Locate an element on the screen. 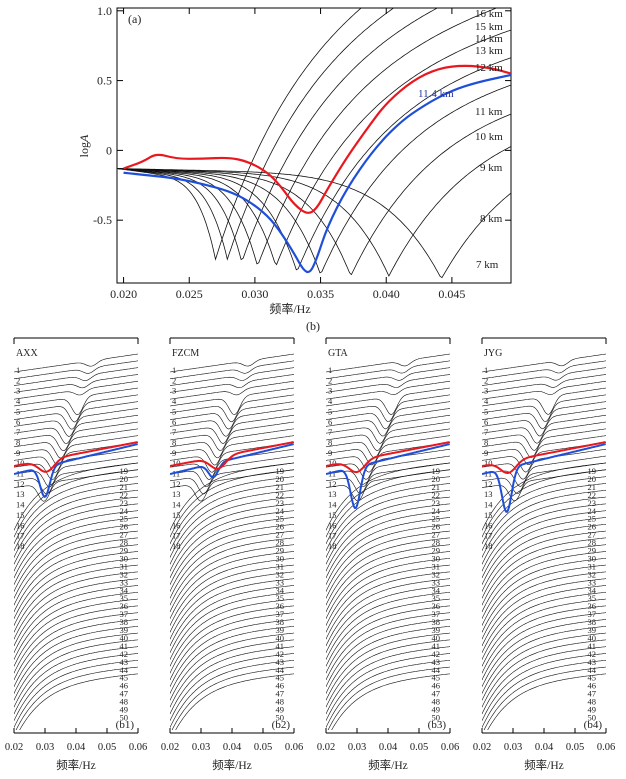  curve-number-label: 39 is located at coordinates (592, 630).